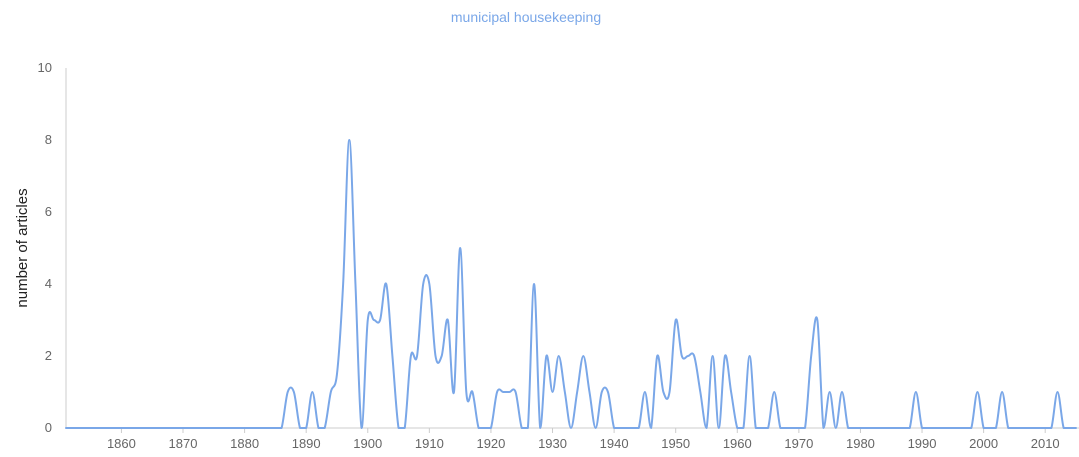 The image size is (1079, 457). I want to click on y-tick-label: 4, so click(48, 283).